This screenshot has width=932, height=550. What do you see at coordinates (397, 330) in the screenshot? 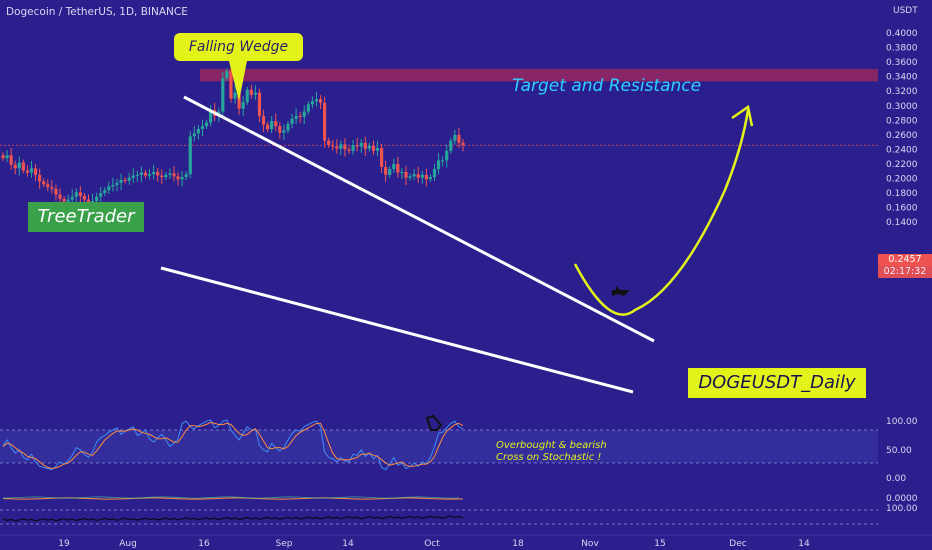
I see `wedge-lower-trendline` at bounding box center [397, 330].